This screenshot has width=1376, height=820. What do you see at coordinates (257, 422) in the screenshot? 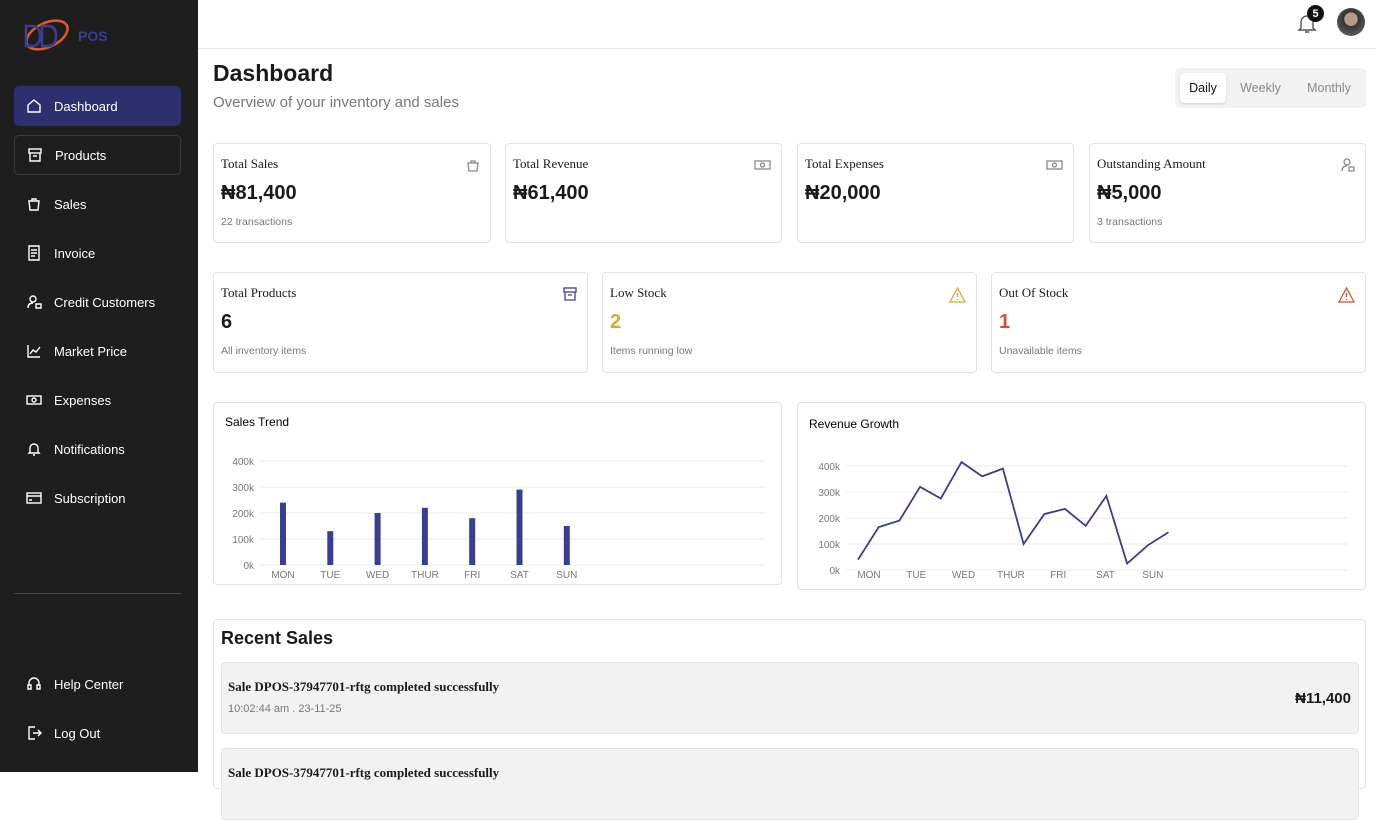
I see `chart-title: Sales Trend` at bounding box center [257, 422].